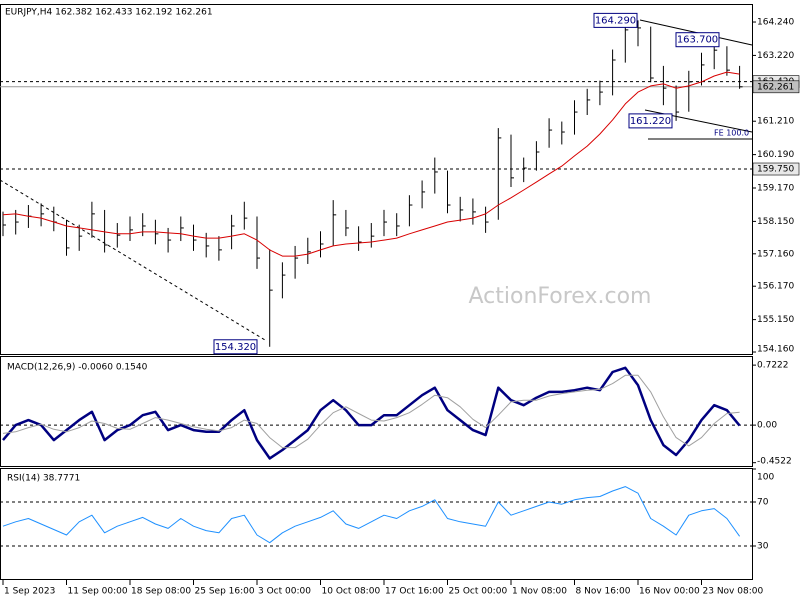 The width and height of the screenshot is (800, 600). What do you see at coordinates (478, 592) in the screenshot?
I see `x-tick-label: 25 Oct 00:00` at bounding box center [478, 592].